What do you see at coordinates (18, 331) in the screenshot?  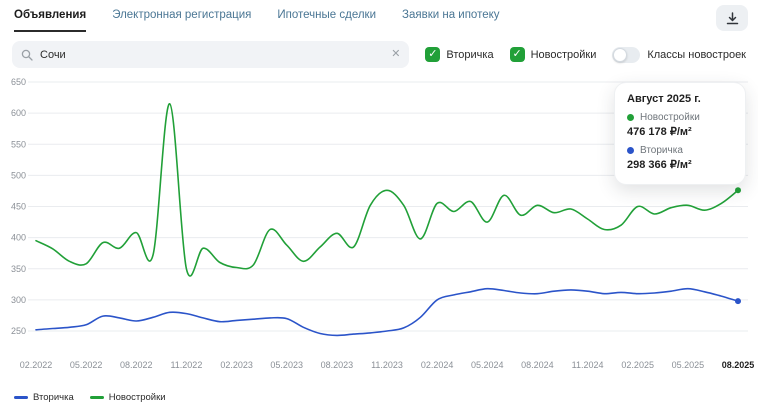 I see `svg-text: 250` at bounding box center [18, 331].